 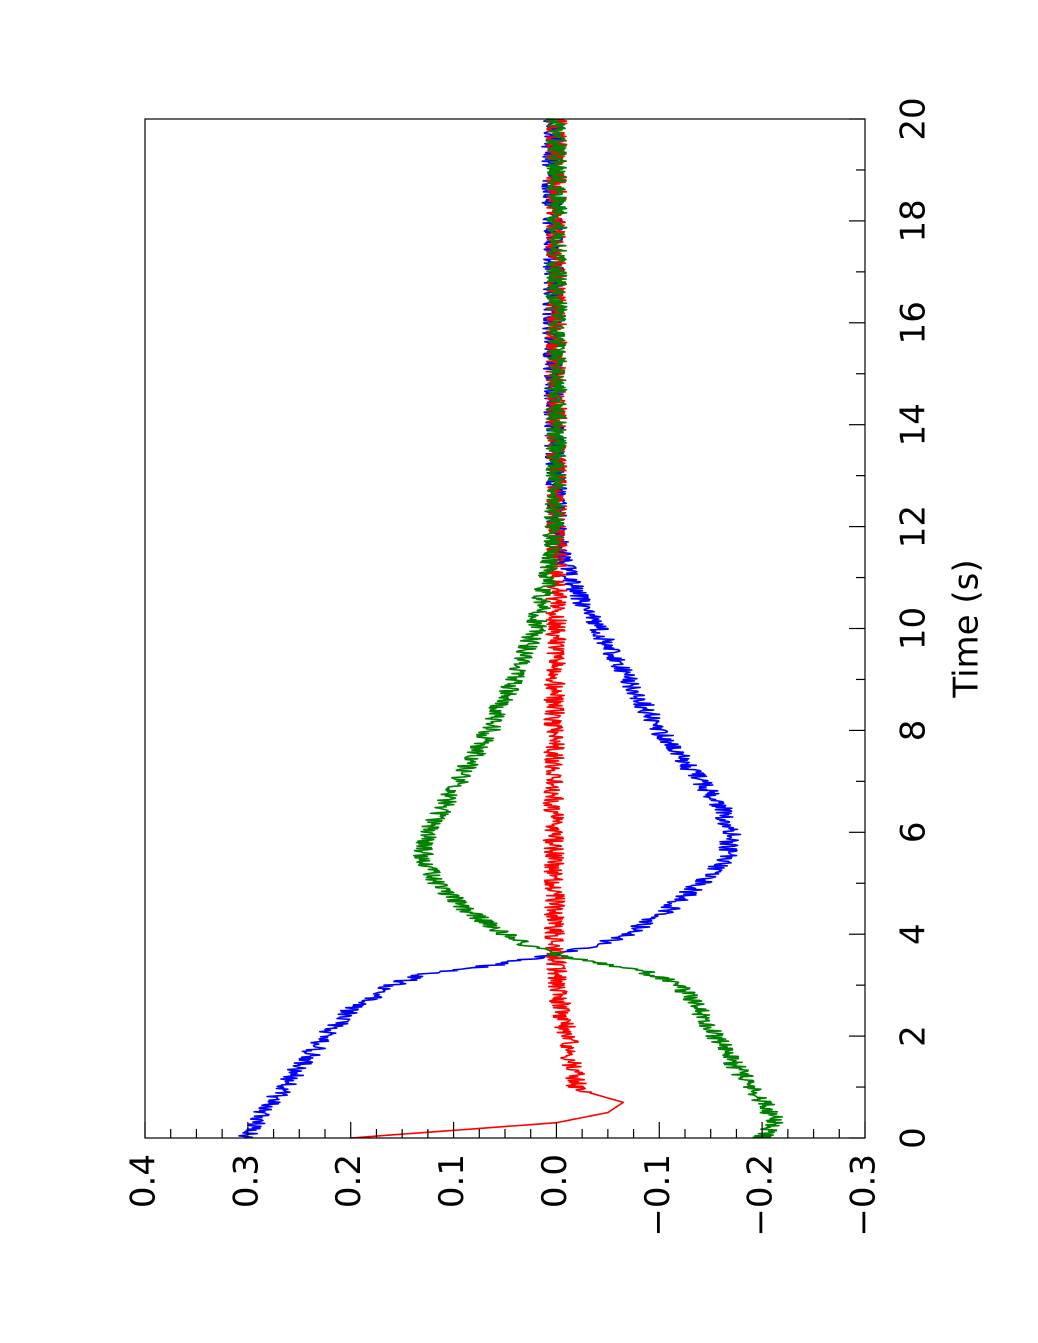 What do you see at coordinates (914, 731) in the screenshot?
I see `time-tick-label: 8` at bounding box center [914, 731].